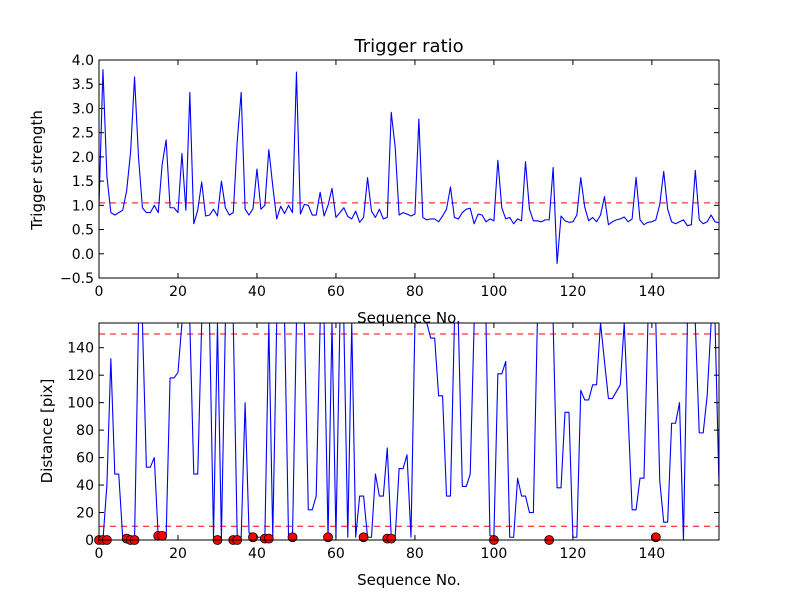  I want to click on bottom-y-tick-label: 20, so click(85, 514).